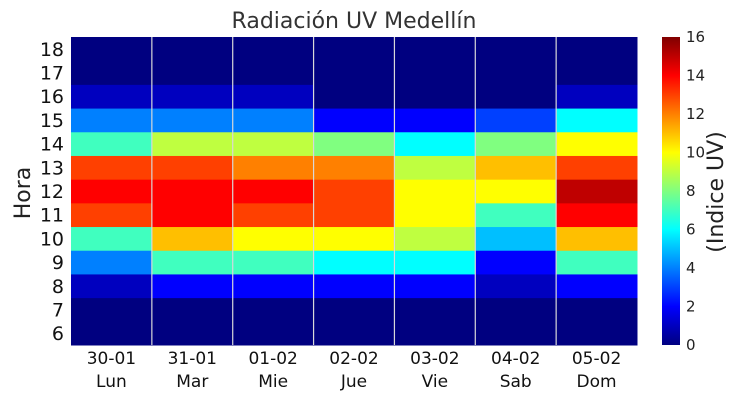 The height and width of the screenshot is (401, 743). What do you see at coordinates (52, 50) in the screenshot?
I see `y-tick-label: 18` at bounding box center [52, 50].